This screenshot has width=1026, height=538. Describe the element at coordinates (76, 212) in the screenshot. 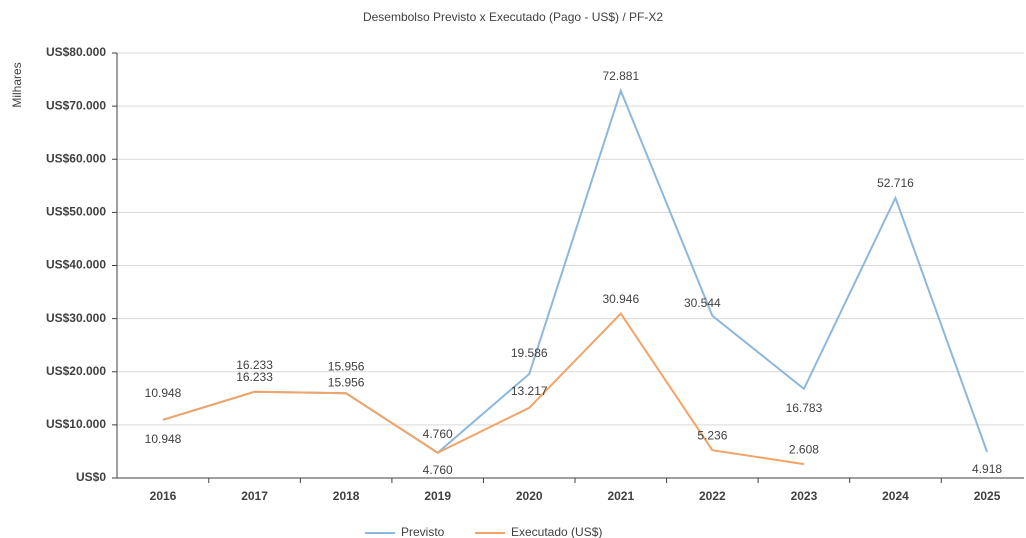

I see `y-tick-label: US$50.000` at that location.